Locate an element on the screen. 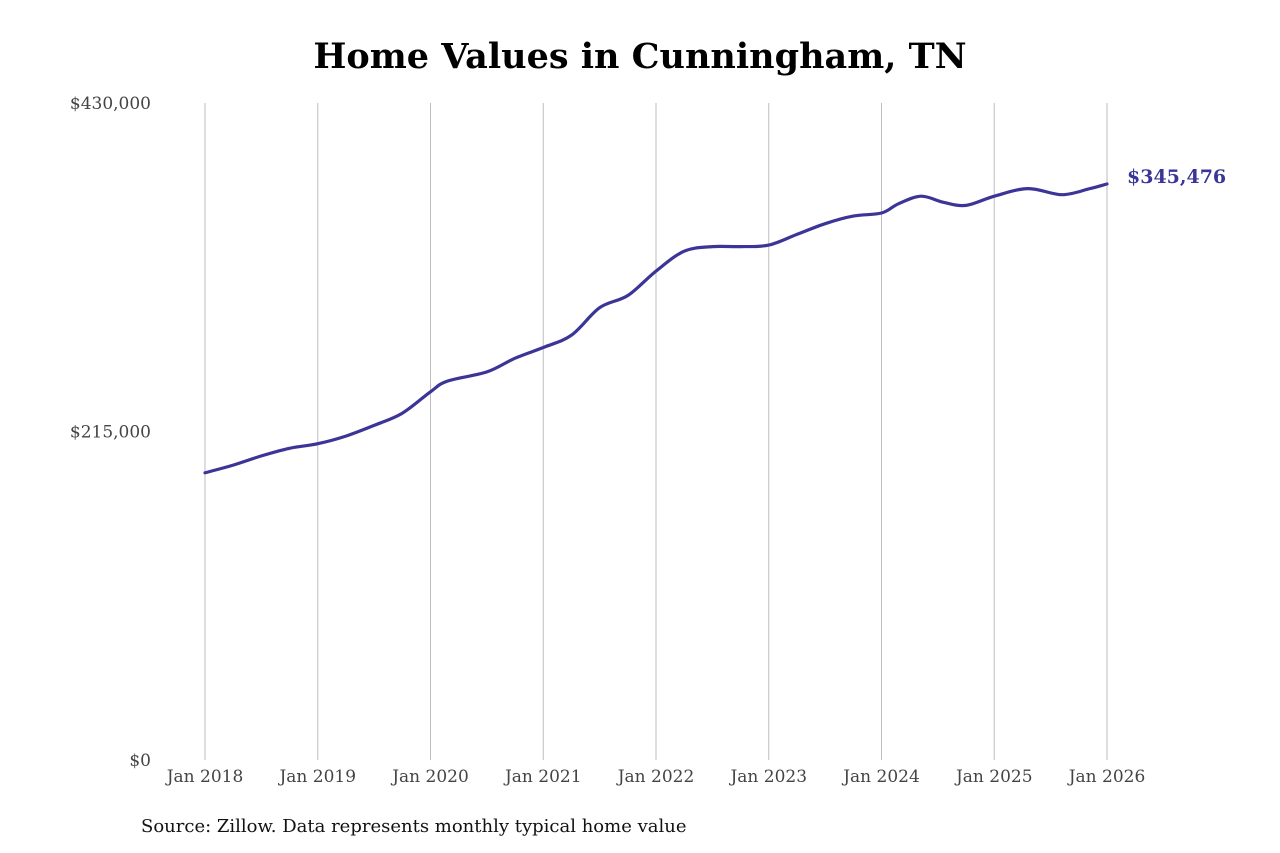  x-tick-label: Jan 2023 is located at coordinates (767, 777).